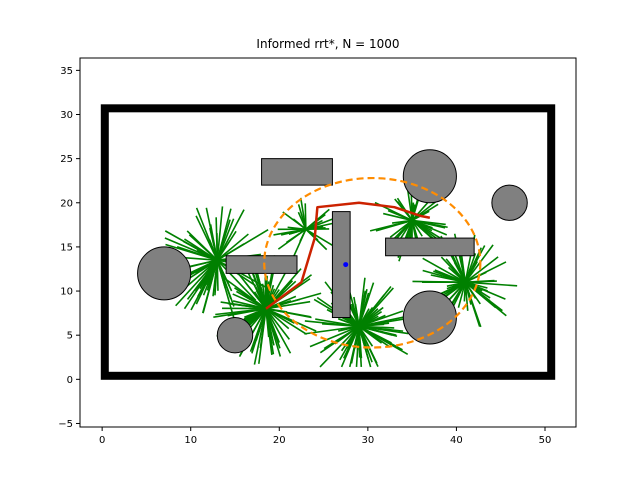 The image size is (640, 485). I want to click on x-tick-label: 40, so click(456, 440).